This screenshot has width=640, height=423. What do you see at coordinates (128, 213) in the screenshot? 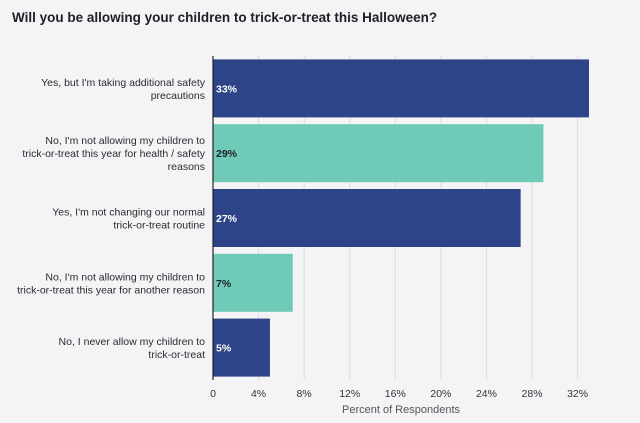
I see `category-label-line: Yes, I'm not changing our normal` at bounding box center [128, 213].